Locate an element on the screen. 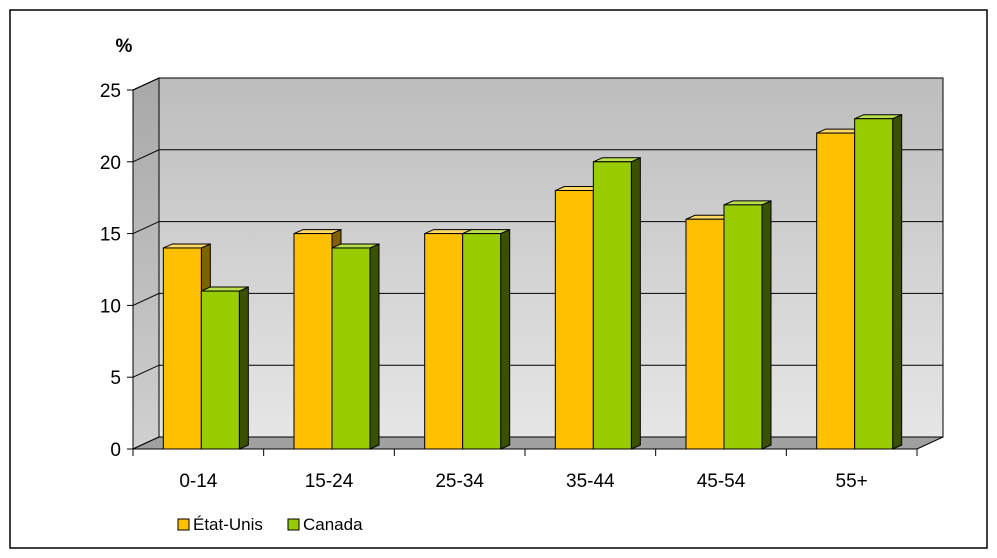 The image size is (997, 558). y-tick-label: 15 is located at coordinates (110, 235).